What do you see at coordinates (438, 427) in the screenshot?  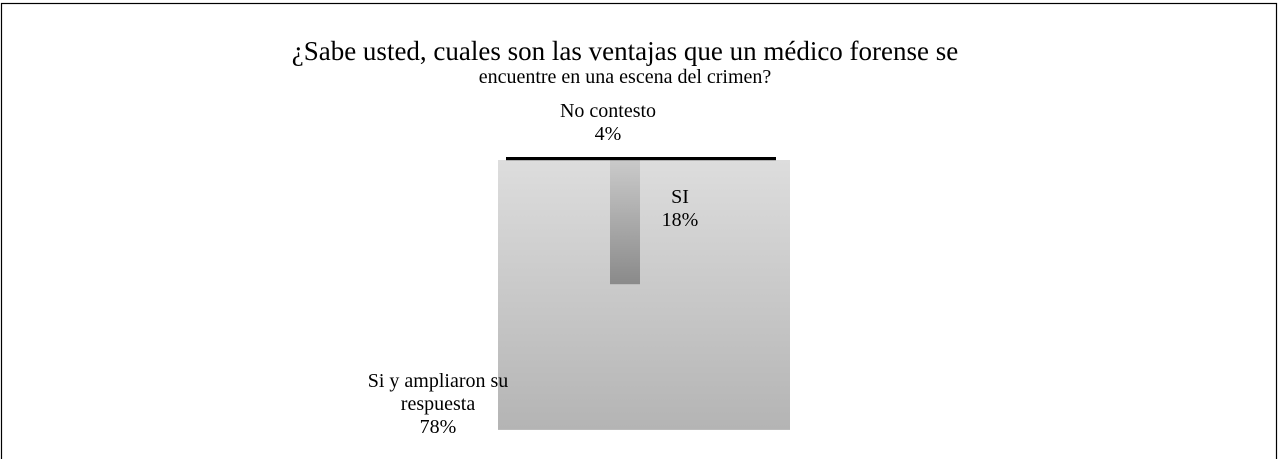 I see `percent-label: 78%` at bounding box center [438, 427].